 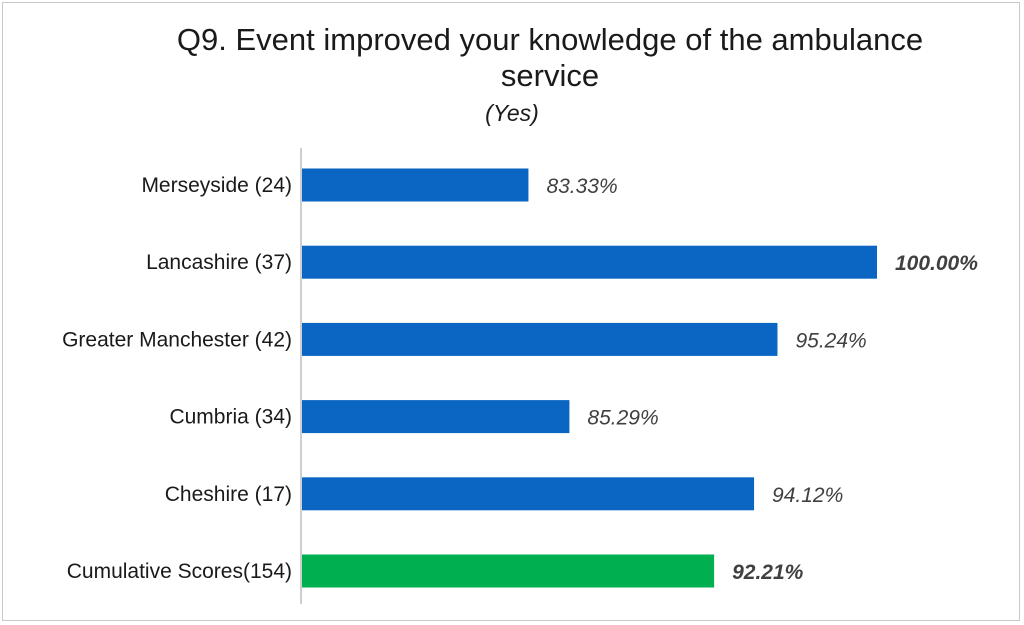 I want to click on data-label: 85.29%, so click(x=622, y=418).